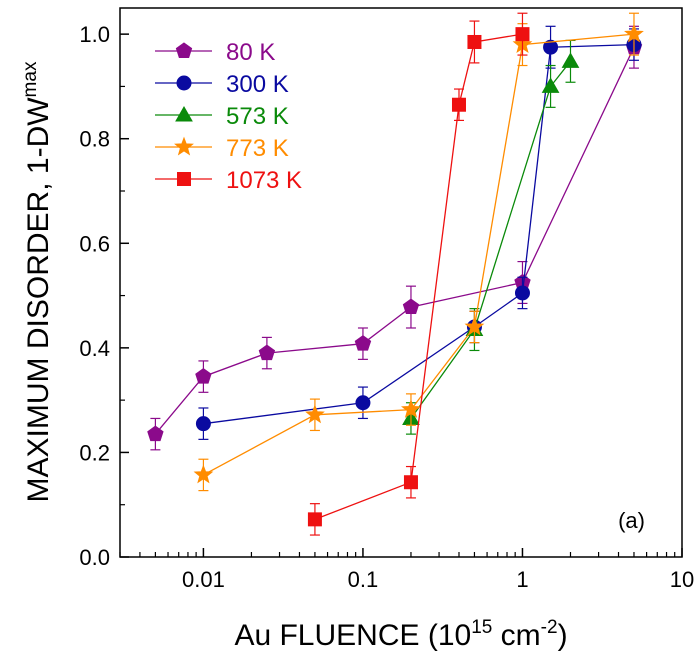 This screenshot has height=659, width=700. I want to click on legend-marker-80k, so click(184, 50).